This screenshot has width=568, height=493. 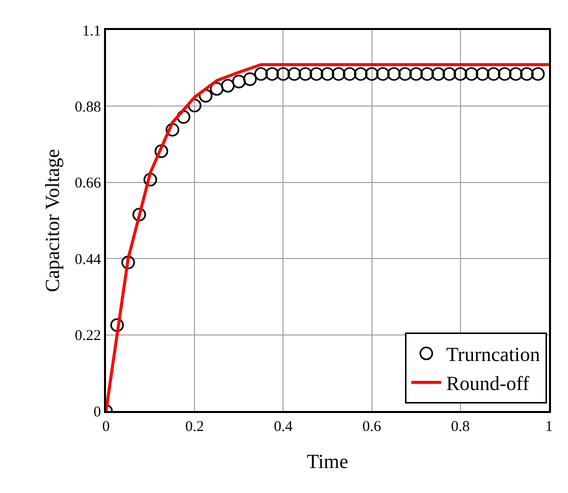 I want to click on y-tick-label: 0, so click(x=97, y=412).